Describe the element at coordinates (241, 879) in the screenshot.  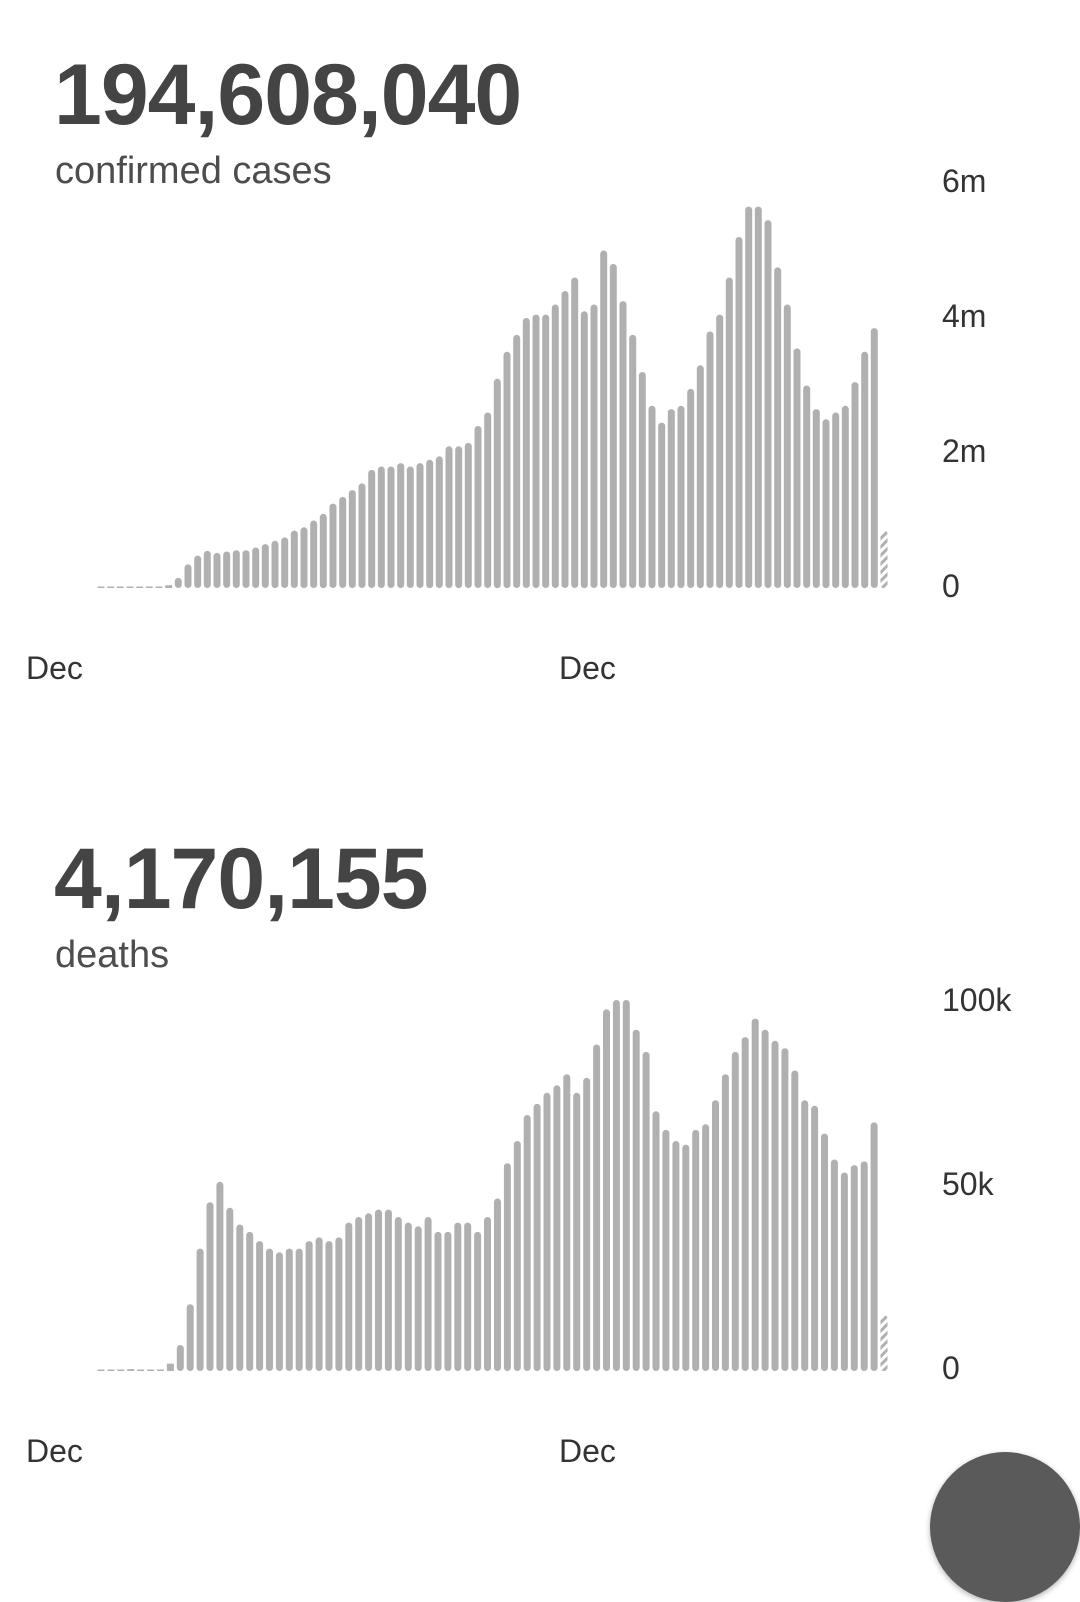
I see `deaths-total: 4,170,155` at that location.